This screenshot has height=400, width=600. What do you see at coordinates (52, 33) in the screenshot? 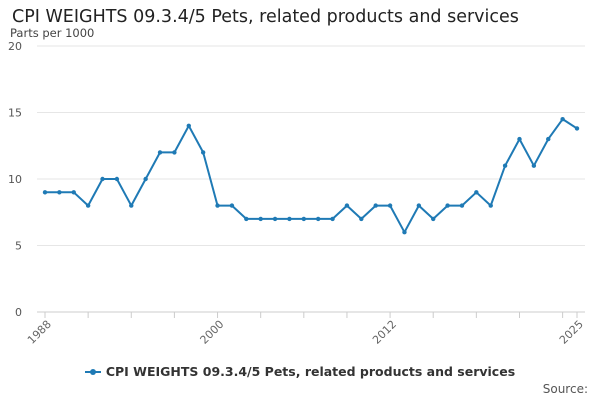
I see `y-axis-label: Parts per 1000` at bounding box center [52, 33].